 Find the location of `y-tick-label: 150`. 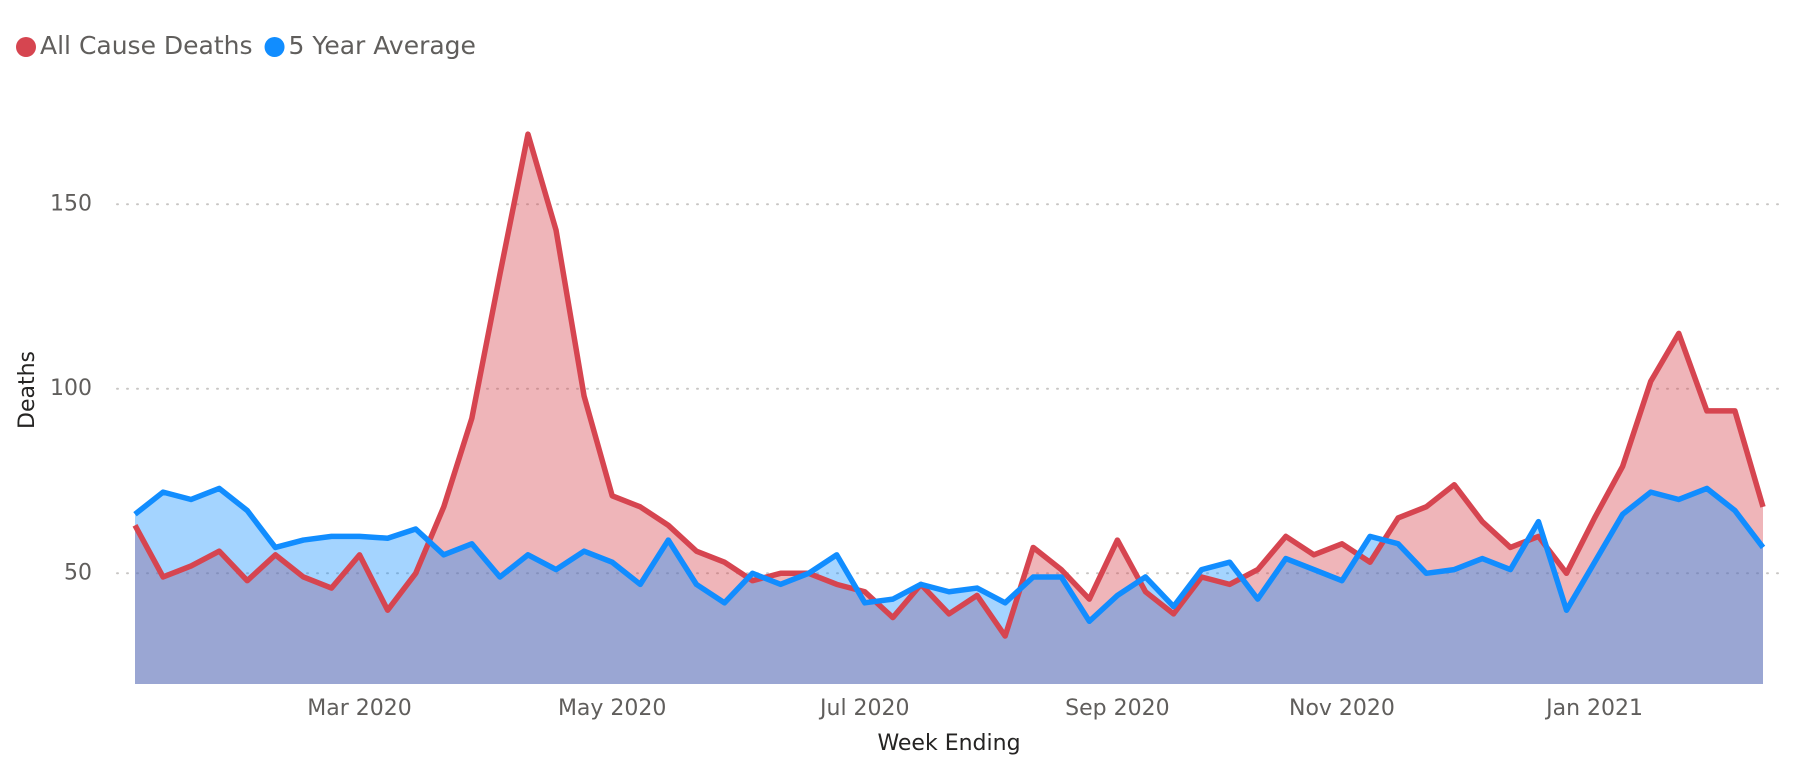

y-tick-label: 150 is located at coordinates (71, 203).